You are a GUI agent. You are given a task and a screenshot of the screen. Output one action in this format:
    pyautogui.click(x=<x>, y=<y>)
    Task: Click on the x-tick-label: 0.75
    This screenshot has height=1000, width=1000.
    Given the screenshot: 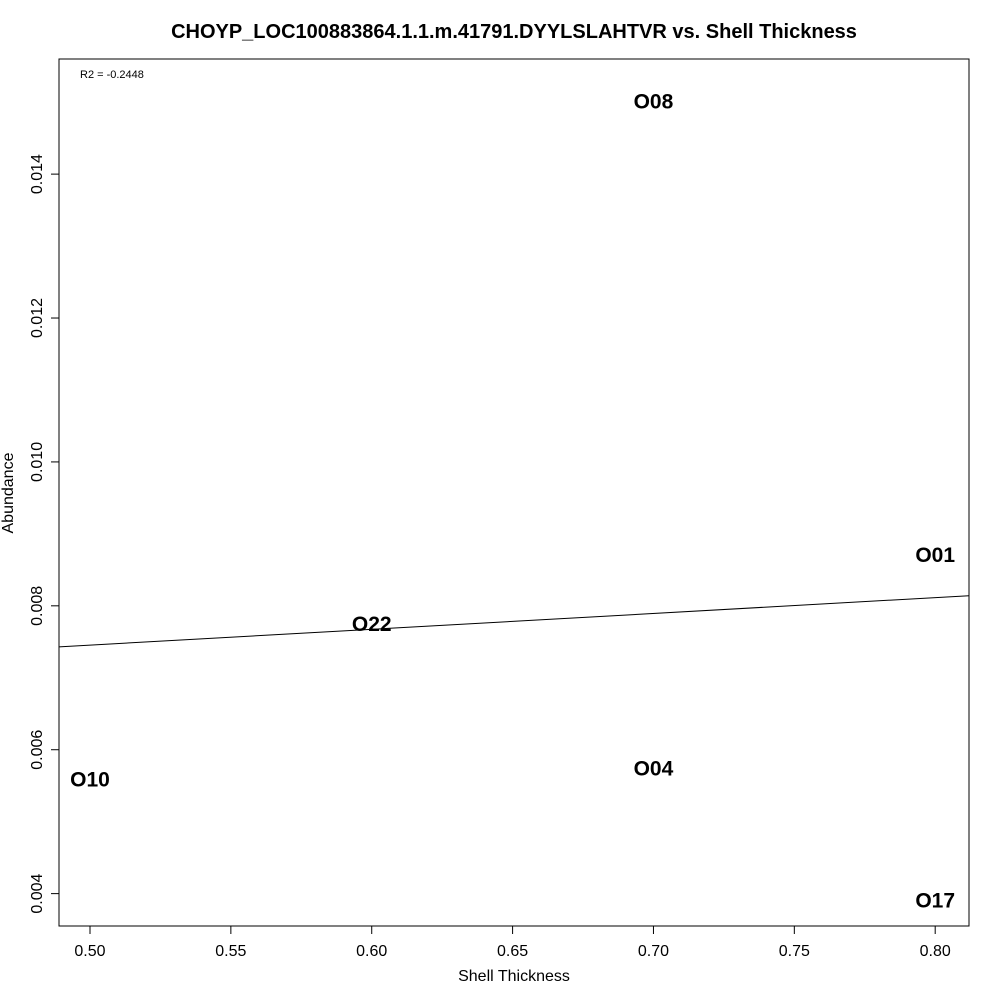 What is the action you would take?
    pyautogui.click(x=794, y=951)
    